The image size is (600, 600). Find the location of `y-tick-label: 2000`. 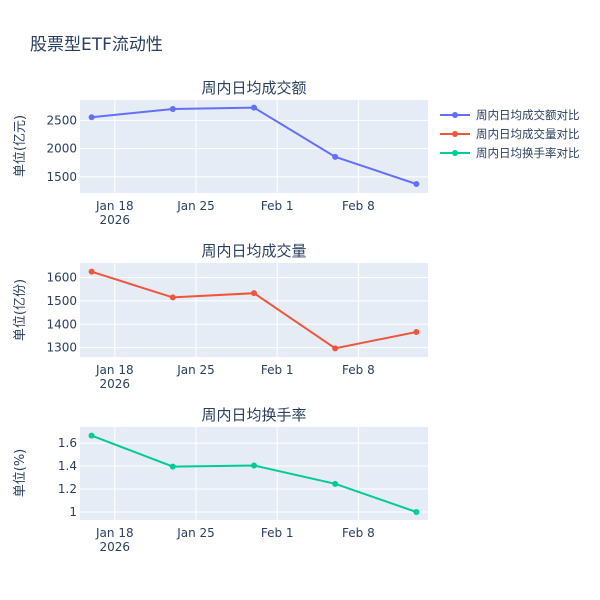

y-tick-label: 2000 is located at coordinates (61, 149).